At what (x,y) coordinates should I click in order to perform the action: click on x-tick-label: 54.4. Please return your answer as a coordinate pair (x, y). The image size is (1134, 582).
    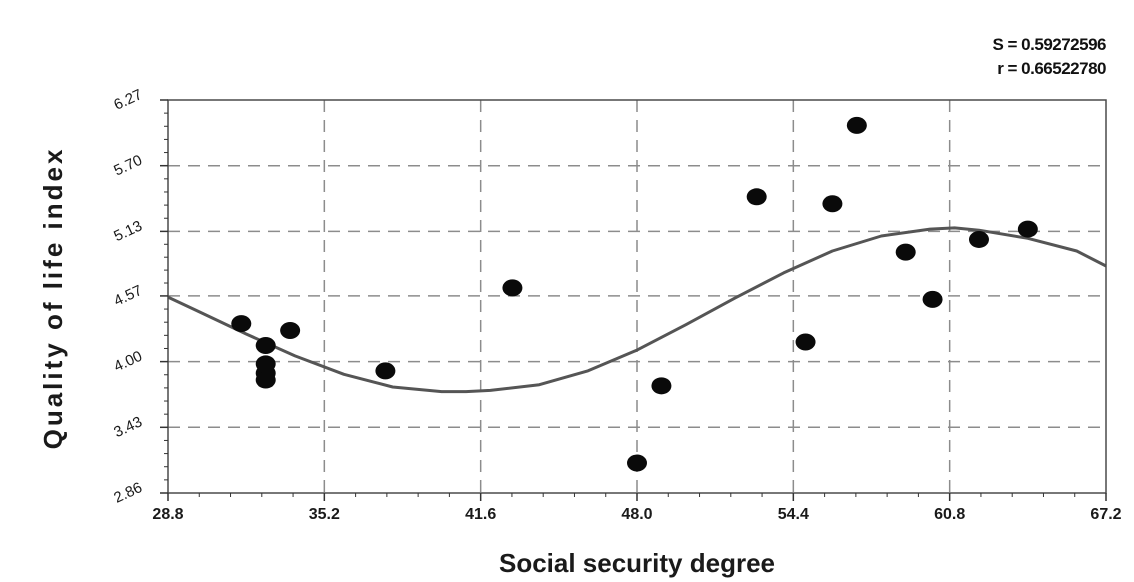
    Looking at the image, I should click on (793, 514).